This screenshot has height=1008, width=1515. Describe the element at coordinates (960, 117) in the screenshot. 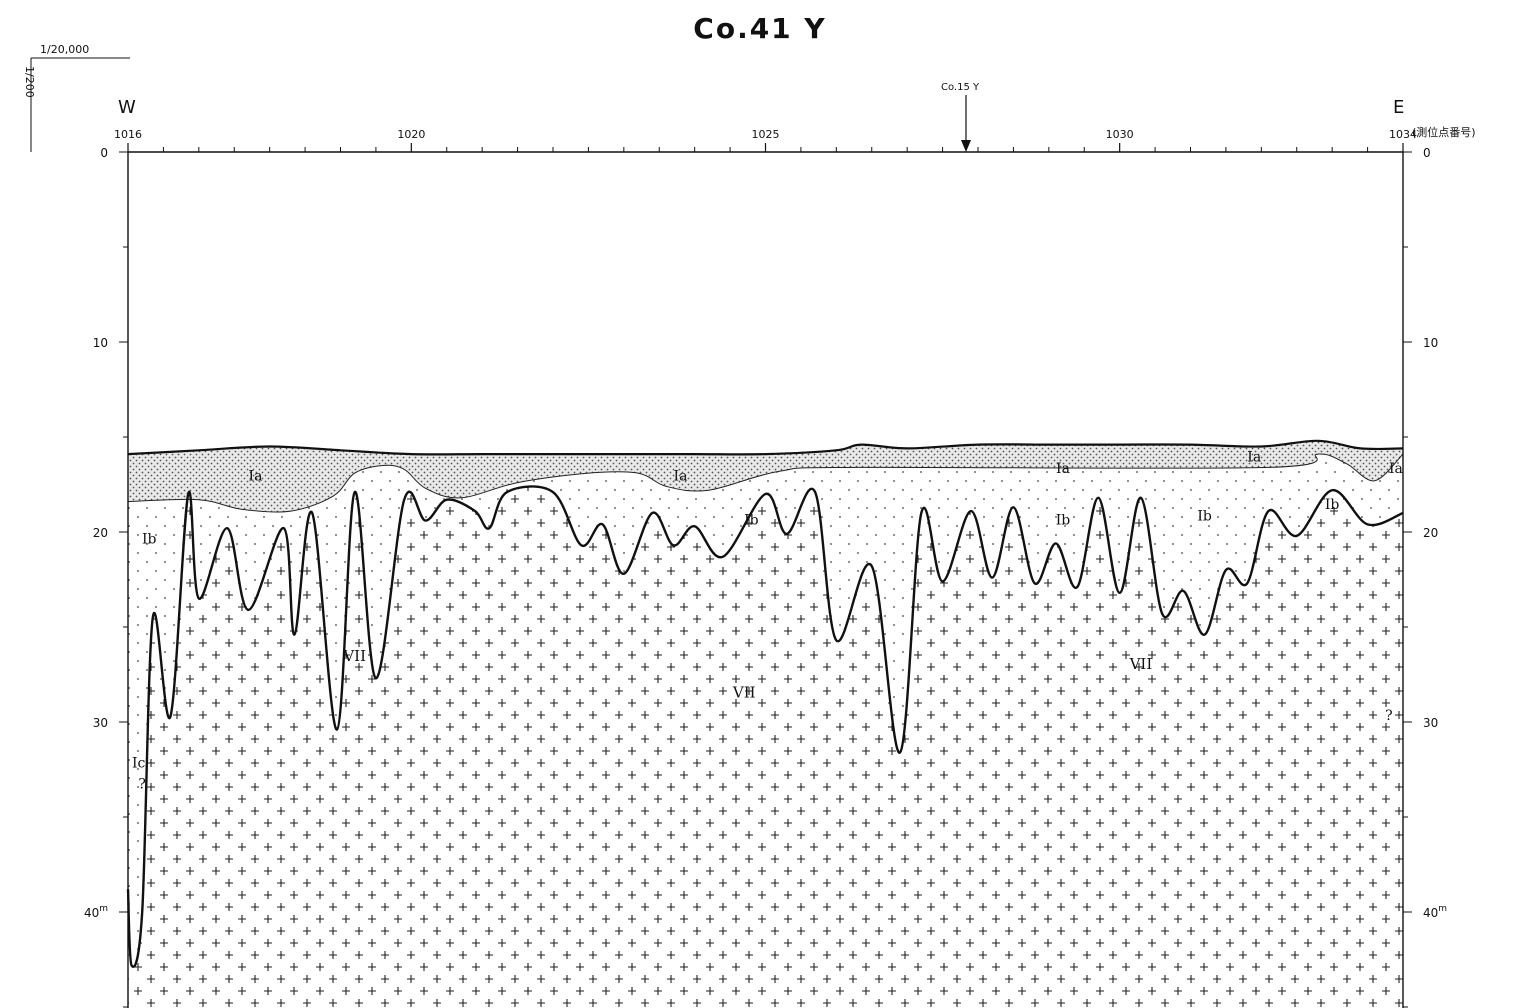

I see `crossing-marker: Co.15 Y` at that location.